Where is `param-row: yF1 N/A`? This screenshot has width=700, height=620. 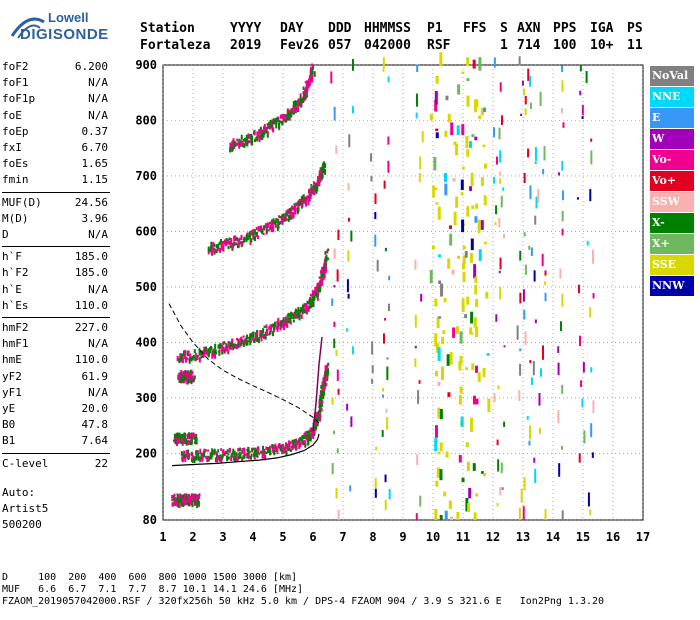 param-row: yF1 N/A is located at coordinates (55, 394).